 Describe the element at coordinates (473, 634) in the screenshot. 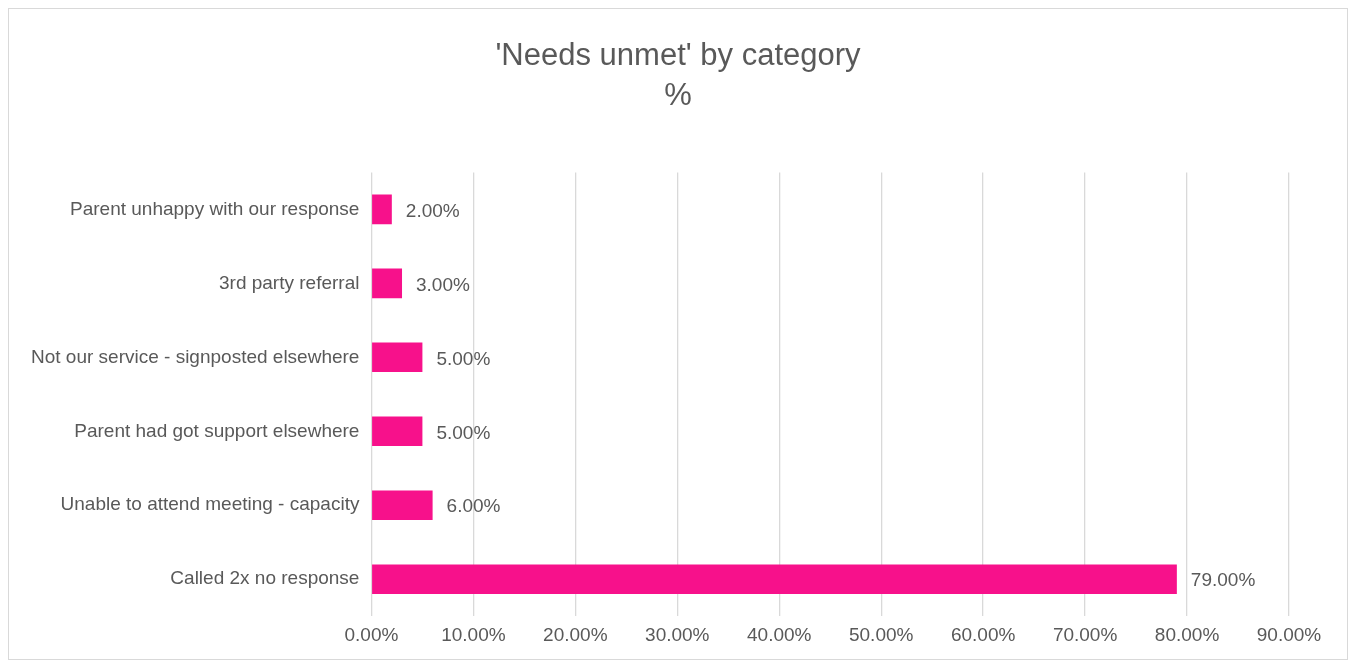

I see `x-tick-label: 10.00%` at that location.